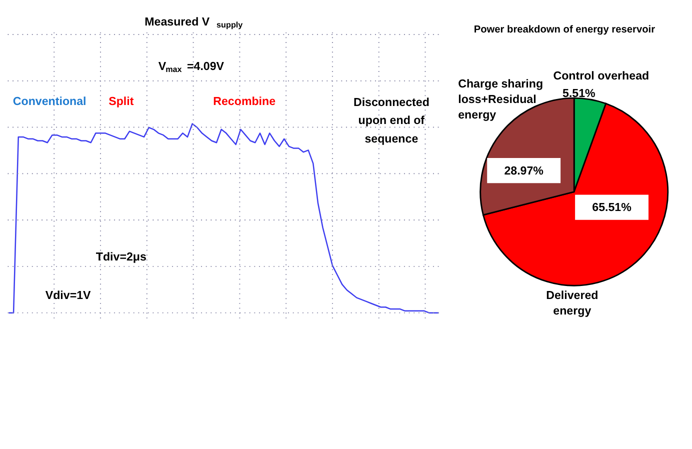 The width and height of the screenshot is (692, 449). Describe the element at coordinates (244, 102) in the screenshot. I see `text: Recombine` at that location.